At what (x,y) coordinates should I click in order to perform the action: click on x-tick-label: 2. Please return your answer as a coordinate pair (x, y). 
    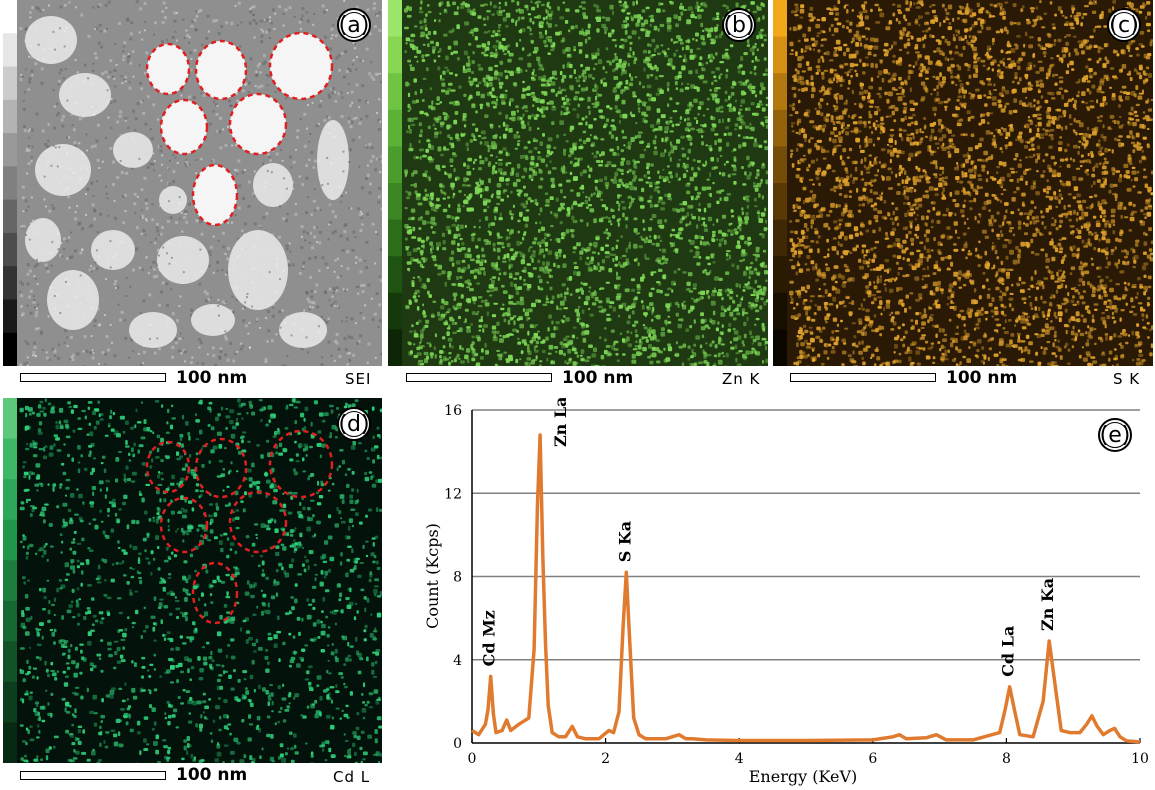
    Looking at the image, I should click on (605, 759).